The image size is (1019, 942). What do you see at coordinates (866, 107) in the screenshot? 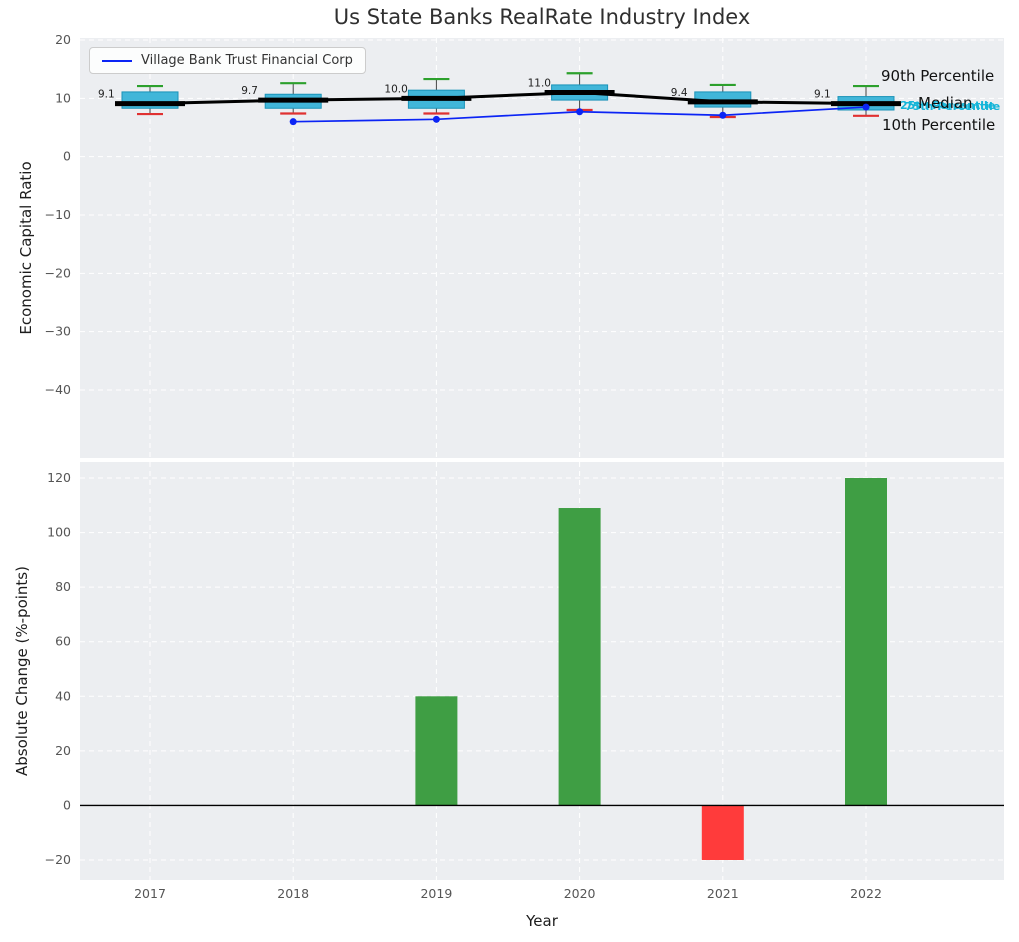
I see `company-marker-2022` at bounding box center [866, 107].